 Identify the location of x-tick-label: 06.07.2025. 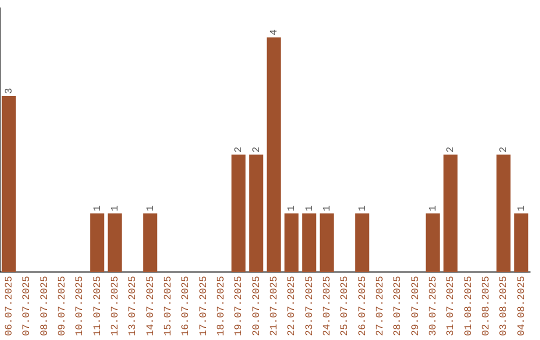
(10, 306).